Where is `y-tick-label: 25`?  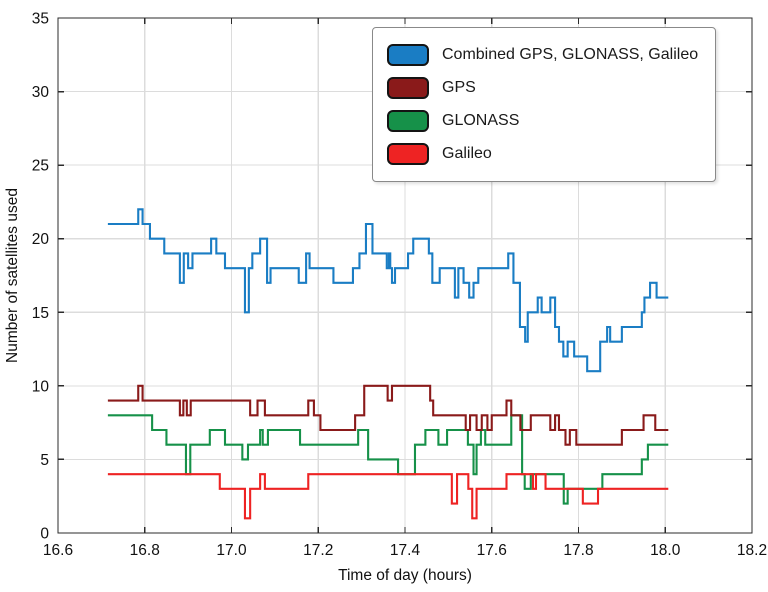
y-tick-label: 25 is located at coordinates (40, 166).